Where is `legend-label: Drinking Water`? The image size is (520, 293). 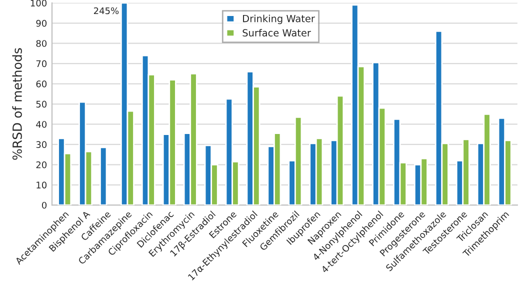
legend-label: Drinking Water is located at coordinates (279, 19).